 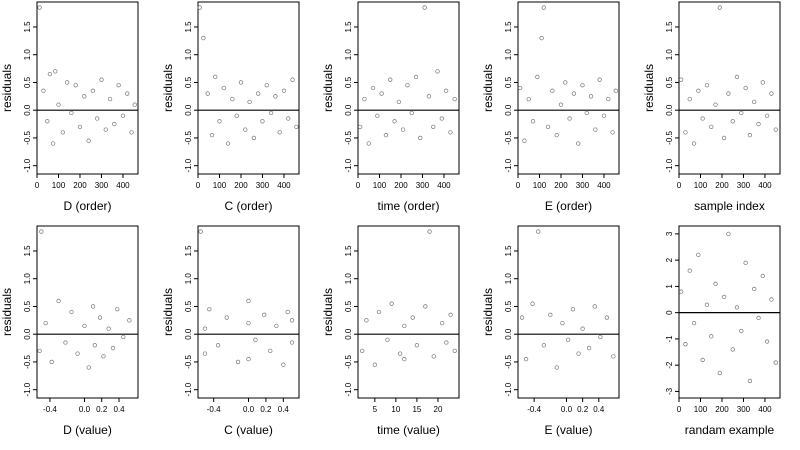 What do you see at coordinates (701, 185) in the screenshot?
I see `x-tick-label: 100` at bounding box center [701, 185].